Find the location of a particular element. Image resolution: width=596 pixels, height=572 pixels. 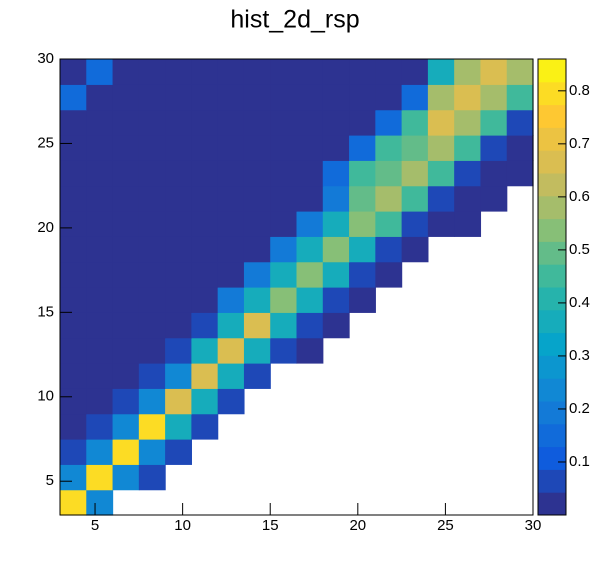

y-tick-label: 15 is located at coordinates (45, 311).